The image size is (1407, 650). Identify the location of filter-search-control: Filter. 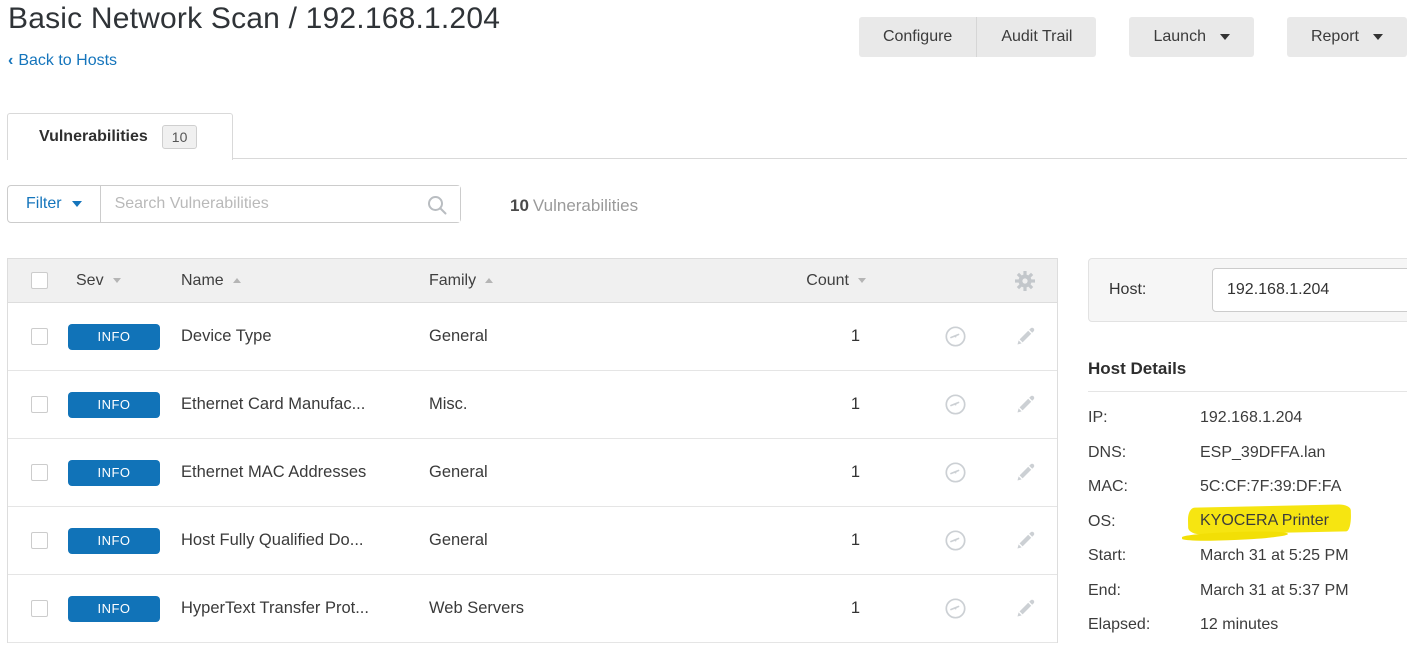
(234, 204).